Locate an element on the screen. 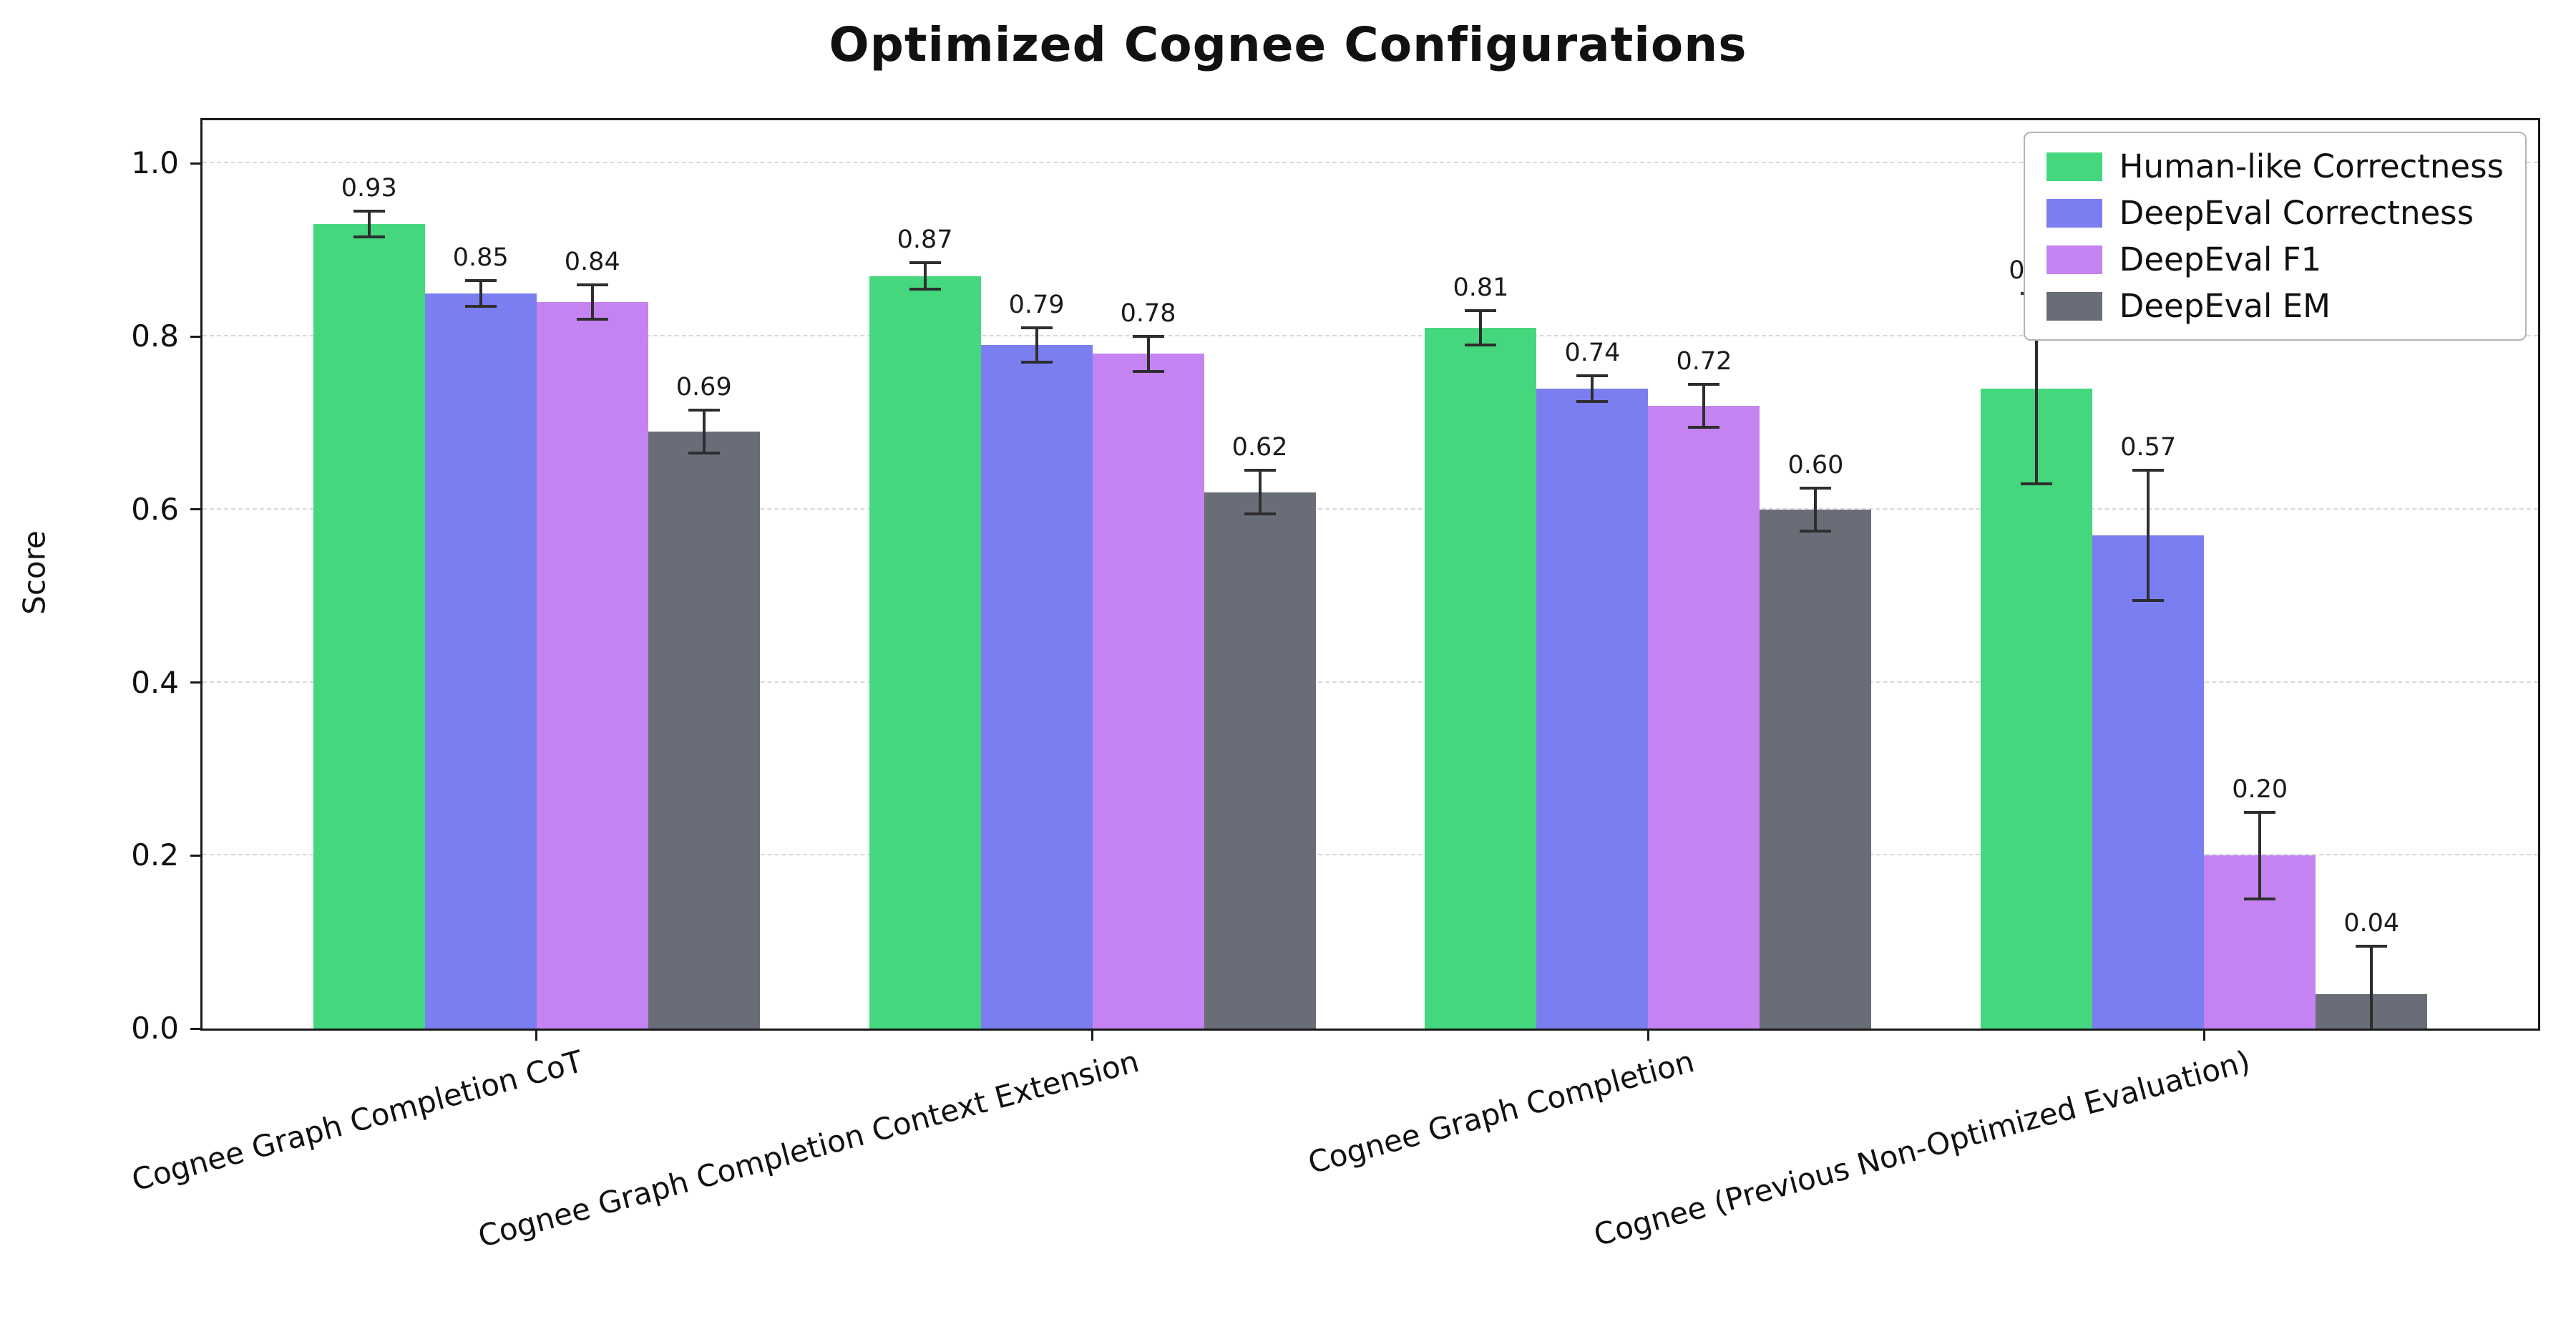 The image size is (2576, 1337). legend-item: DeepEval EM is located at coordinates (2275, 306).